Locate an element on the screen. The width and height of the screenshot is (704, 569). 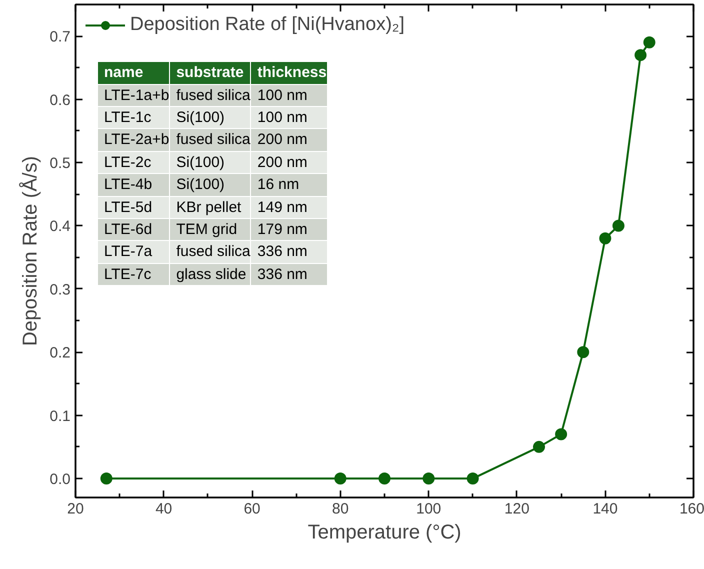
annotation: glass slide is located at coordinates (210, 274).